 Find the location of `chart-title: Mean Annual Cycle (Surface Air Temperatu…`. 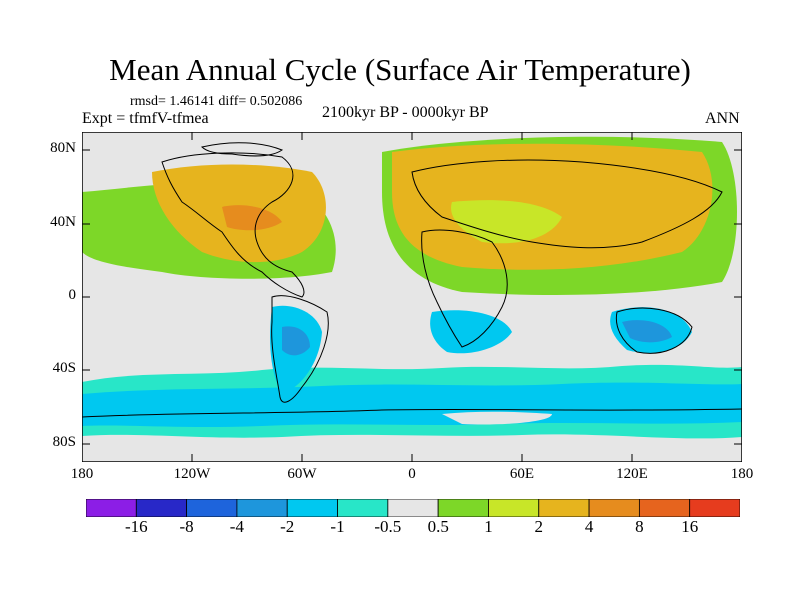

chart-title: Mean Annual Cycle (Surface Air Temperatu… is located at coordinates (400, 69).